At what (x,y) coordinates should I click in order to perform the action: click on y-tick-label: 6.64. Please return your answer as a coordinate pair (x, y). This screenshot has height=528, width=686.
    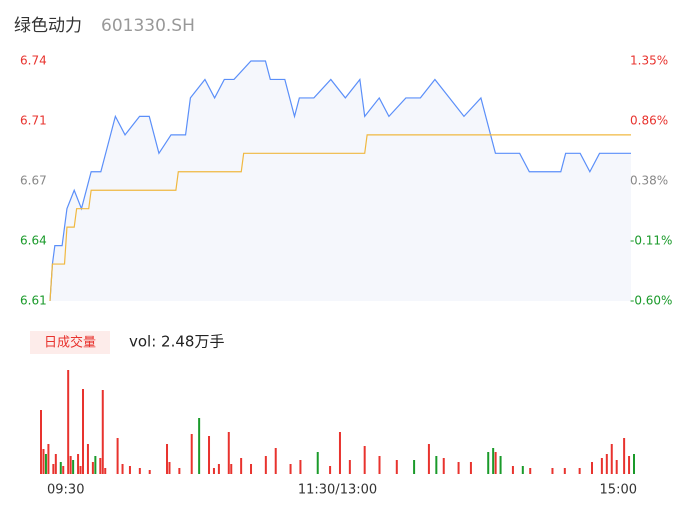
    Looking at the image, I should click on (33, 241).